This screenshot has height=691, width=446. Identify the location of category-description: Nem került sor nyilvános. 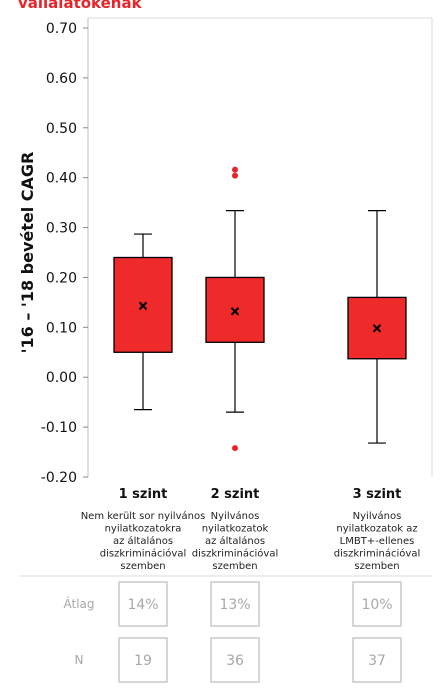
(143, 516).